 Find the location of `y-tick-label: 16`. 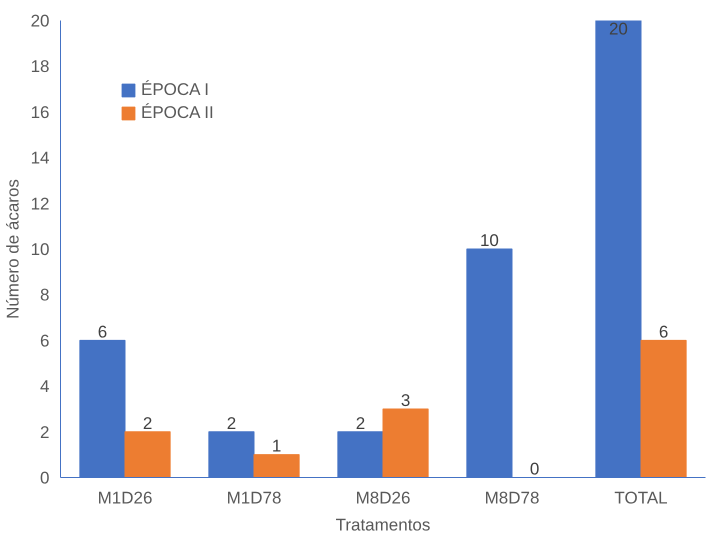

y-tick-label: 16 is located at coordinates (40, 112).